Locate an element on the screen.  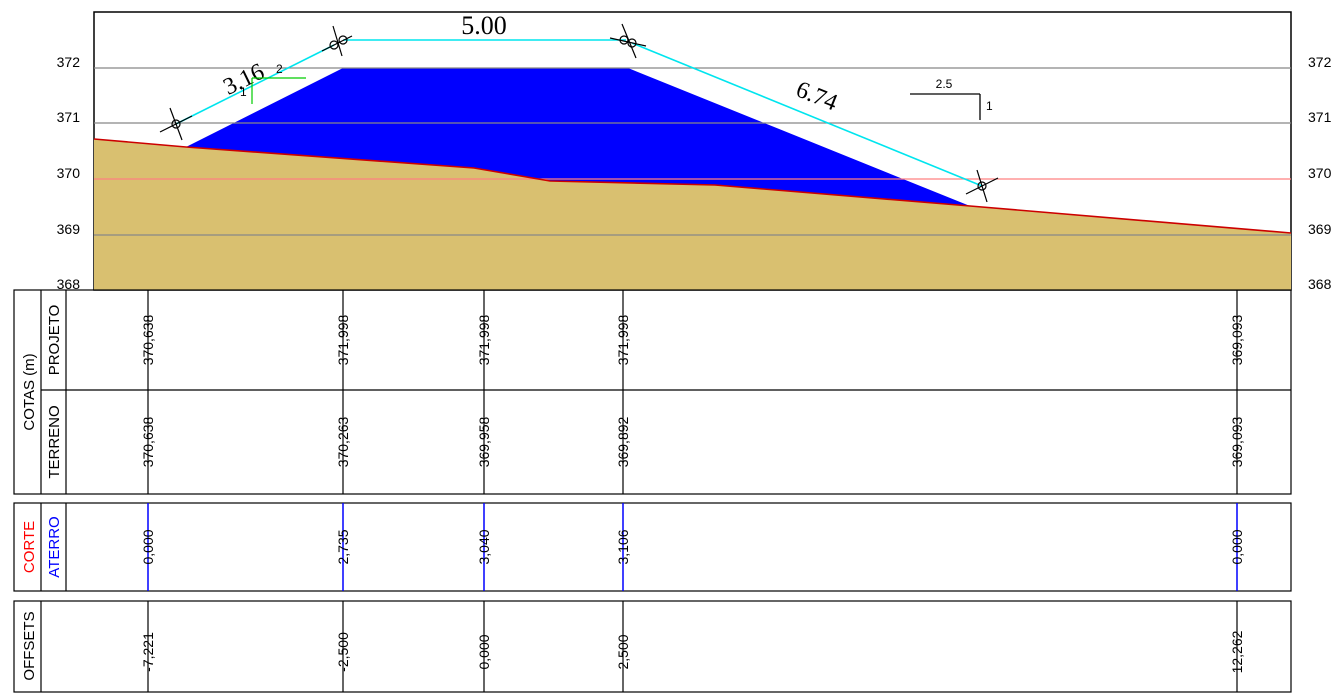
aterro-value-4: 0,000 is located at coordinates (1237, 546).